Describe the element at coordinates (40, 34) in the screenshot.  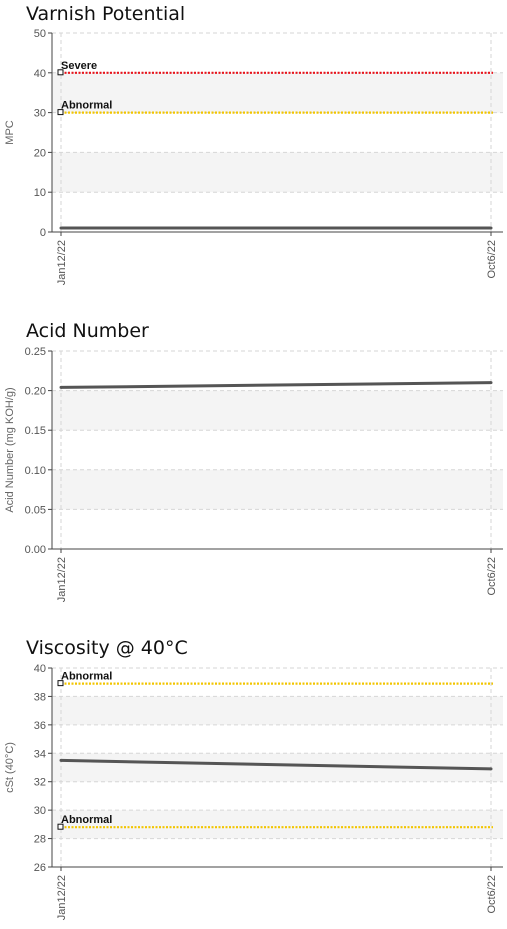
I see `y-tick-label: 50` at that location.